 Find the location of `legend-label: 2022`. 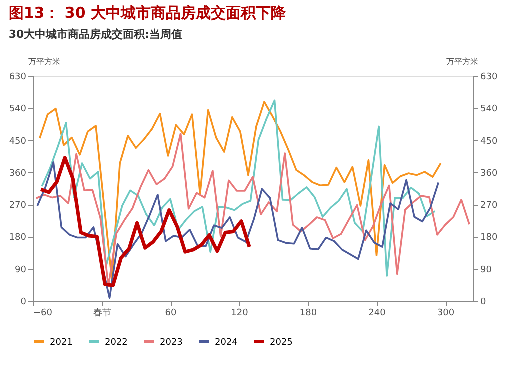

legend-label: 2022 is located at coordinates (116, 343).